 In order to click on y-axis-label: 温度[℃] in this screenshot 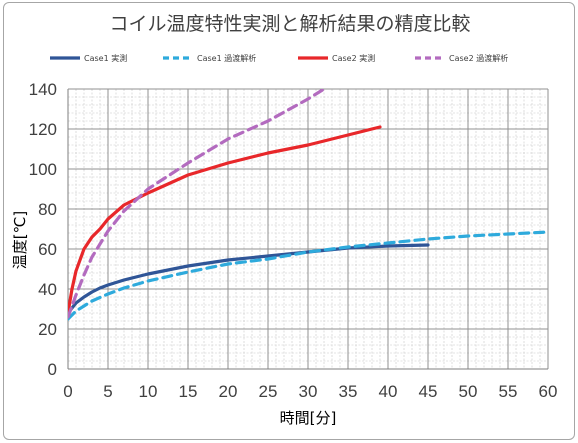, I will do `click(20, 240)`.